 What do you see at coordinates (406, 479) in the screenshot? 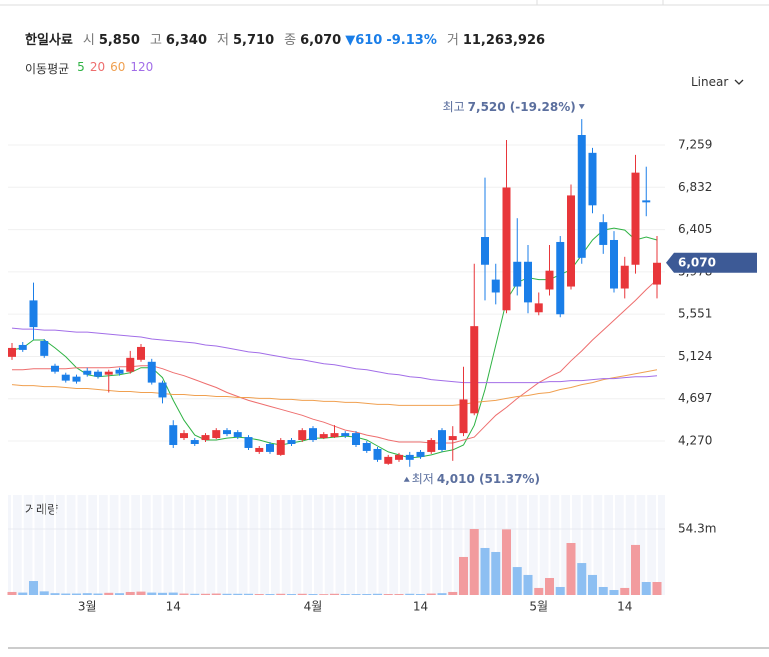
I see `low-marker` at bounding box center [406, 479].